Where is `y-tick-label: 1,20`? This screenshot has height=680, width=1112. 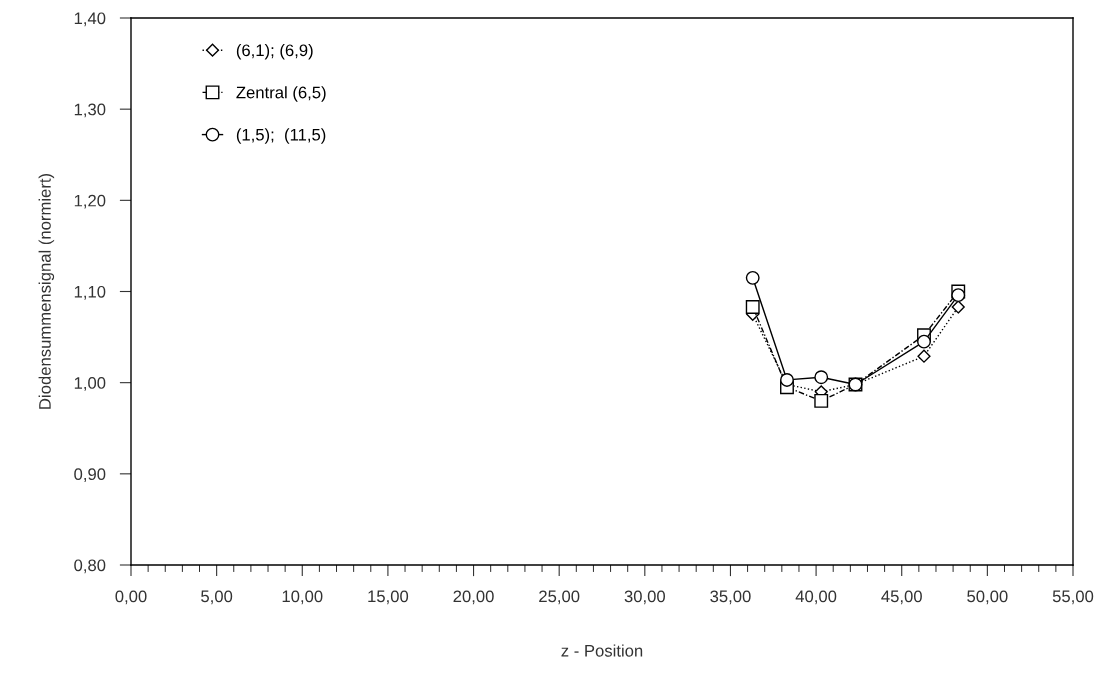
y-tick-label: 1,20 is located at coordinates (90, 201).